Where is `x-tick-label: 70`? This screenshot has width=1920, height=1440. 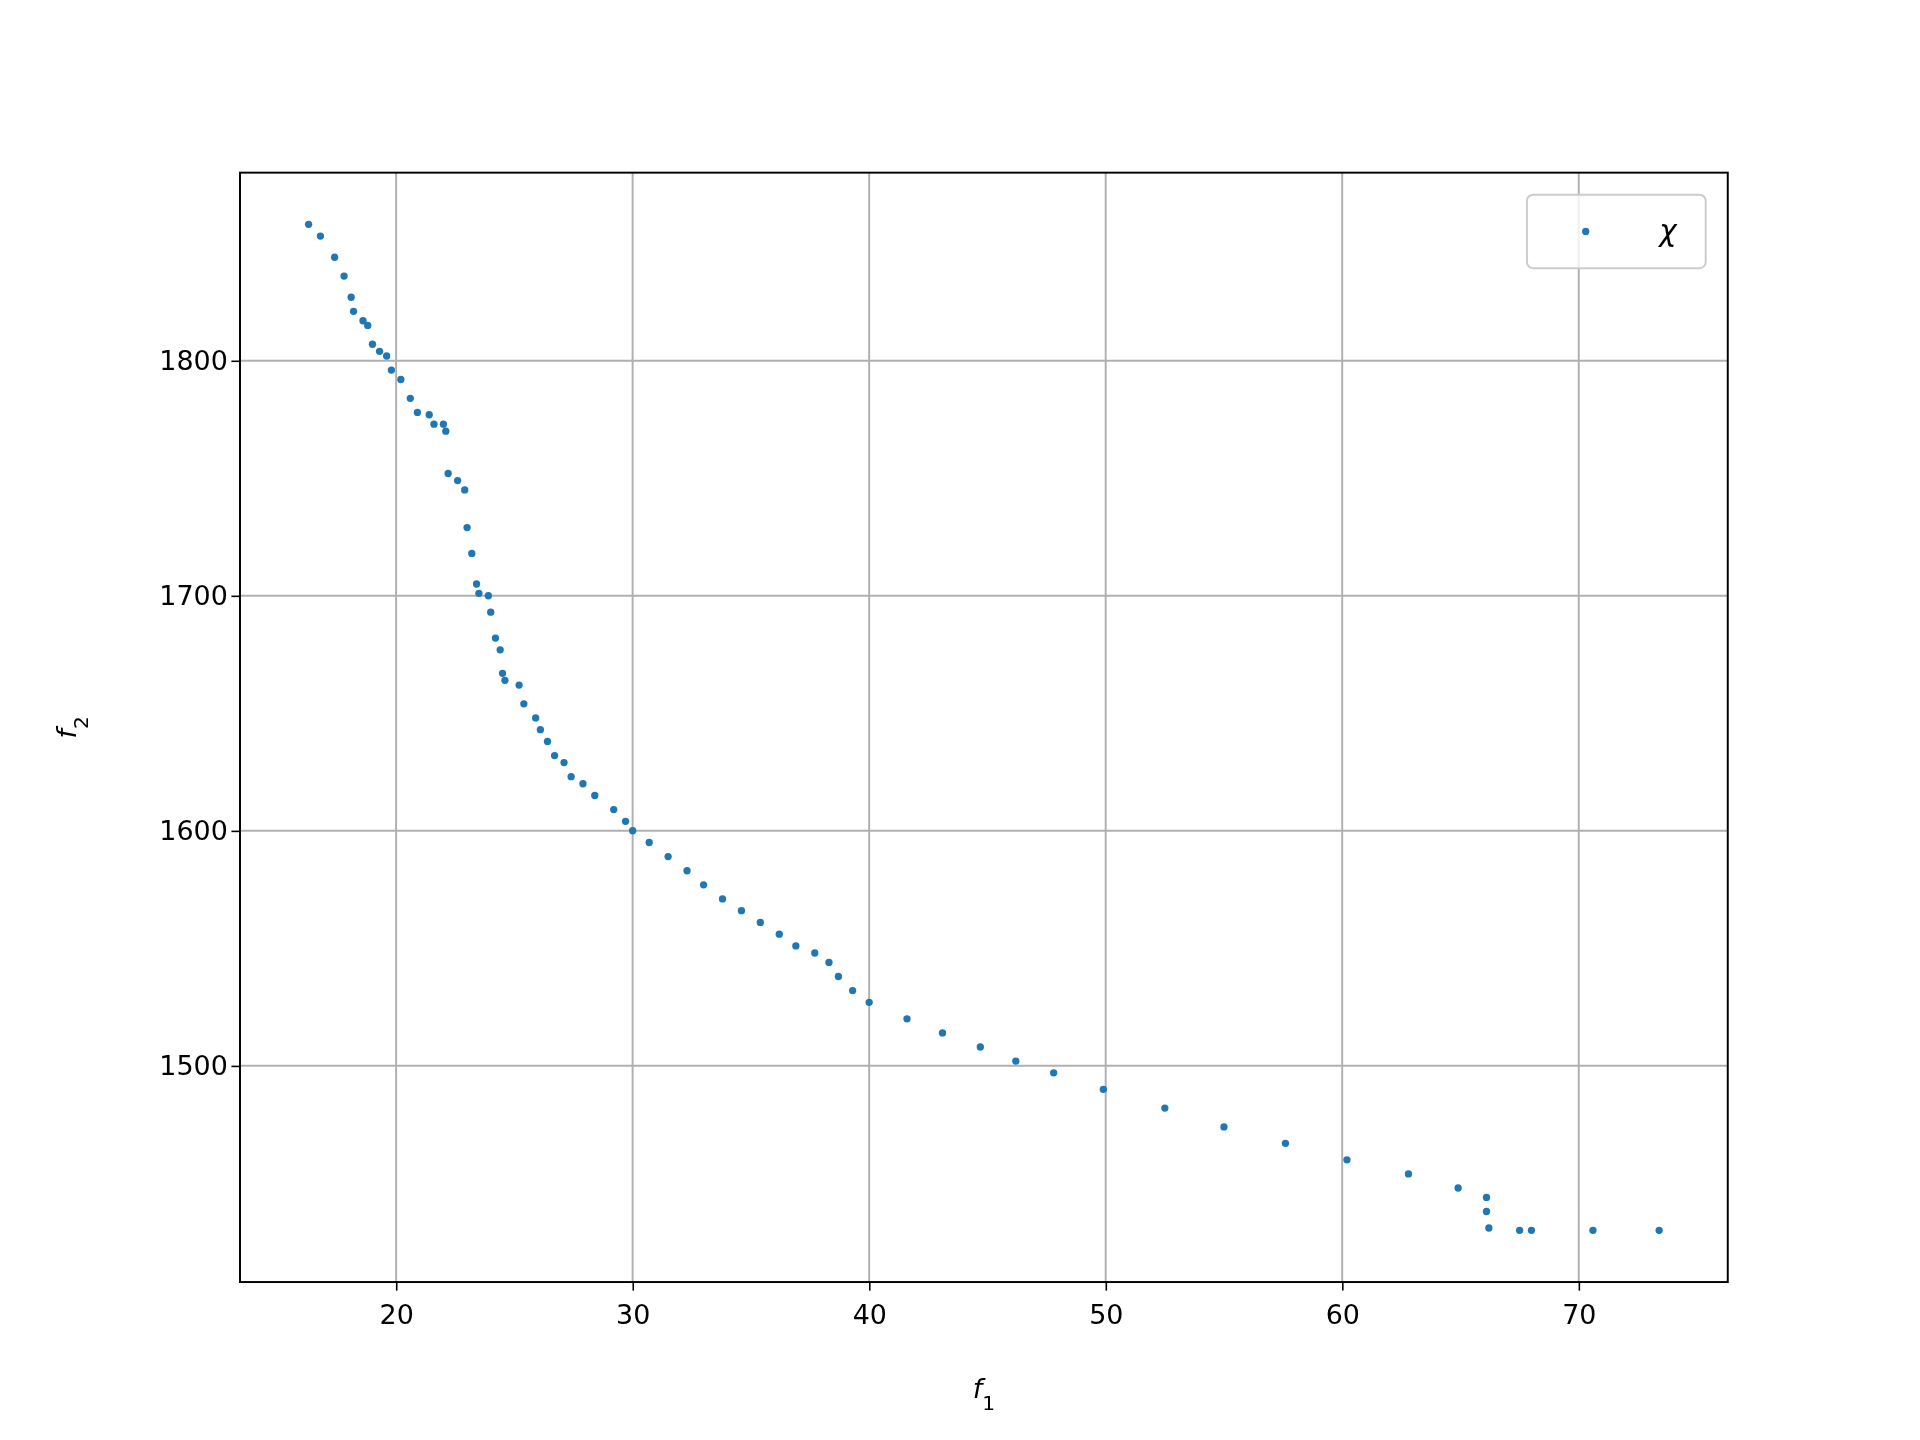
x-tick-label: 70 is located at coordinates (1579, 1314).